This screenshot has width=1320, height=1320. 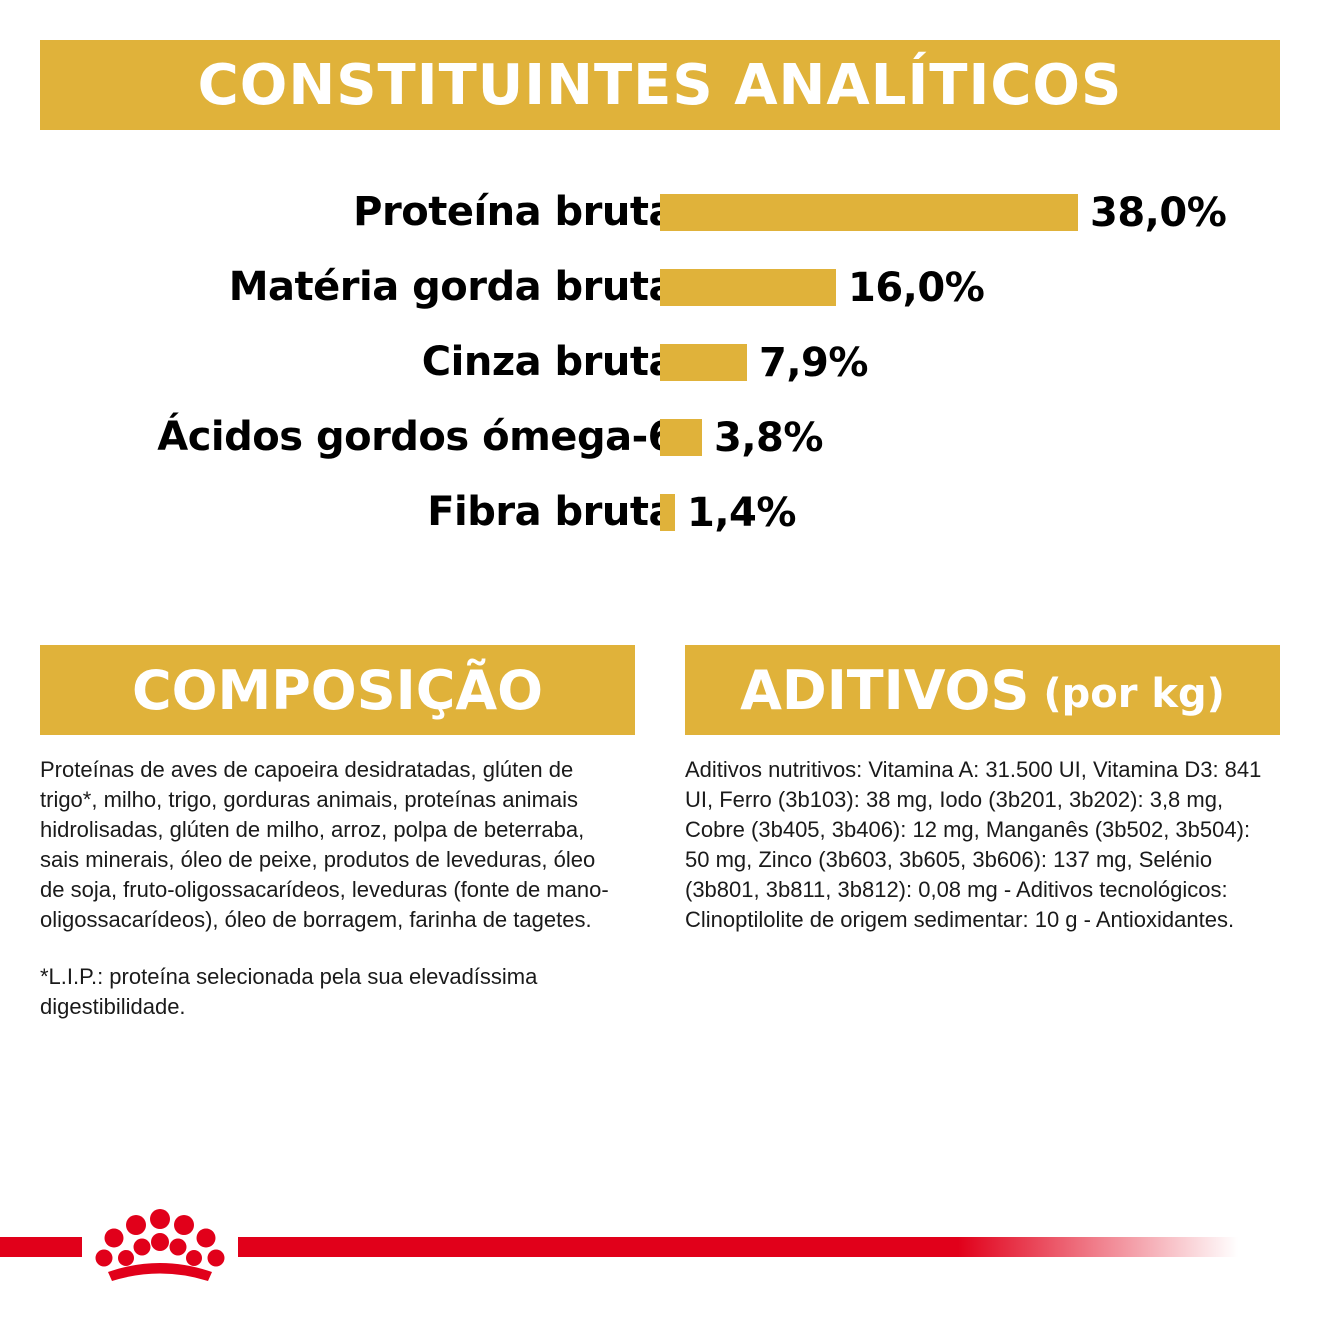 What do you see at coordinates (738, 1247) in the screenshot?
I see `footer-line-right` at bounding box center [738, 1247].